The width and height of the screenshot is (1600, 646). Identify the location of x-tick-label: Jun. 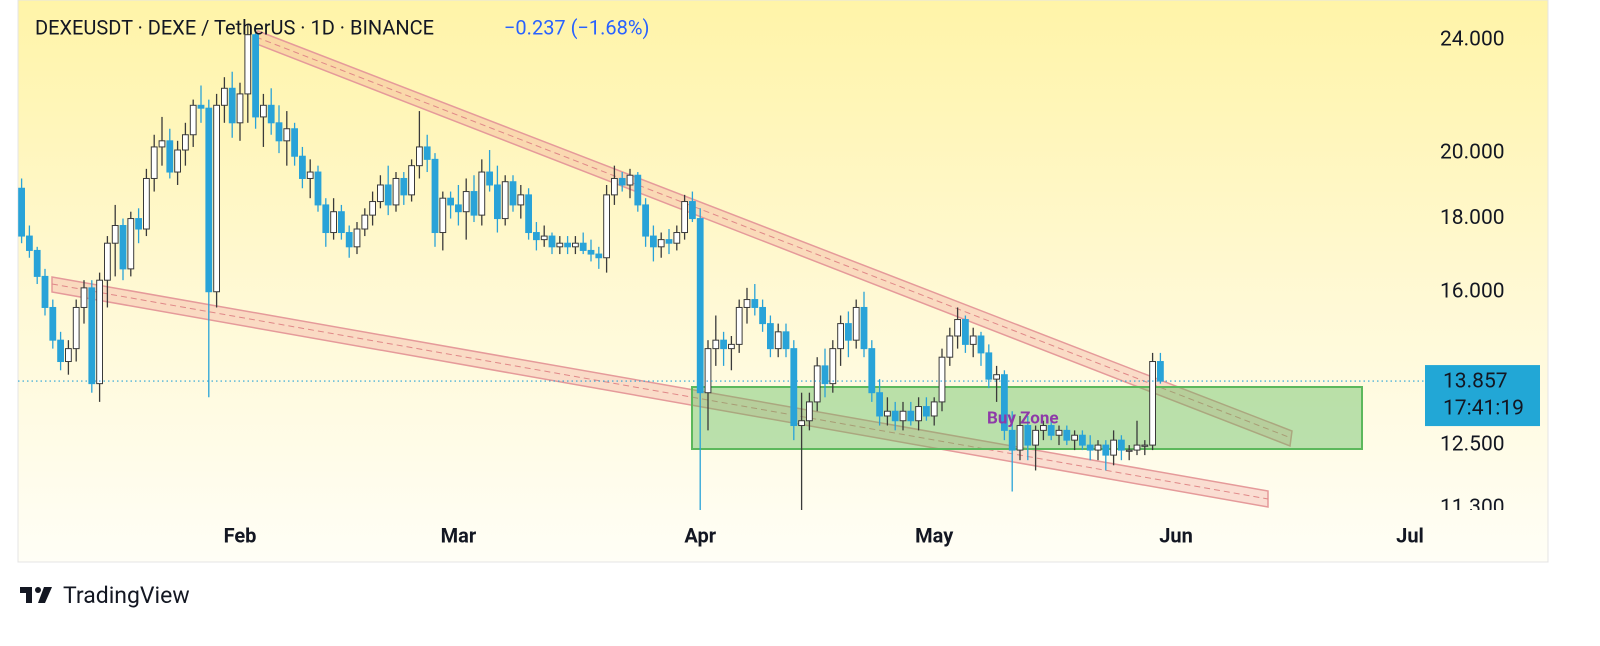
(1176, 535).